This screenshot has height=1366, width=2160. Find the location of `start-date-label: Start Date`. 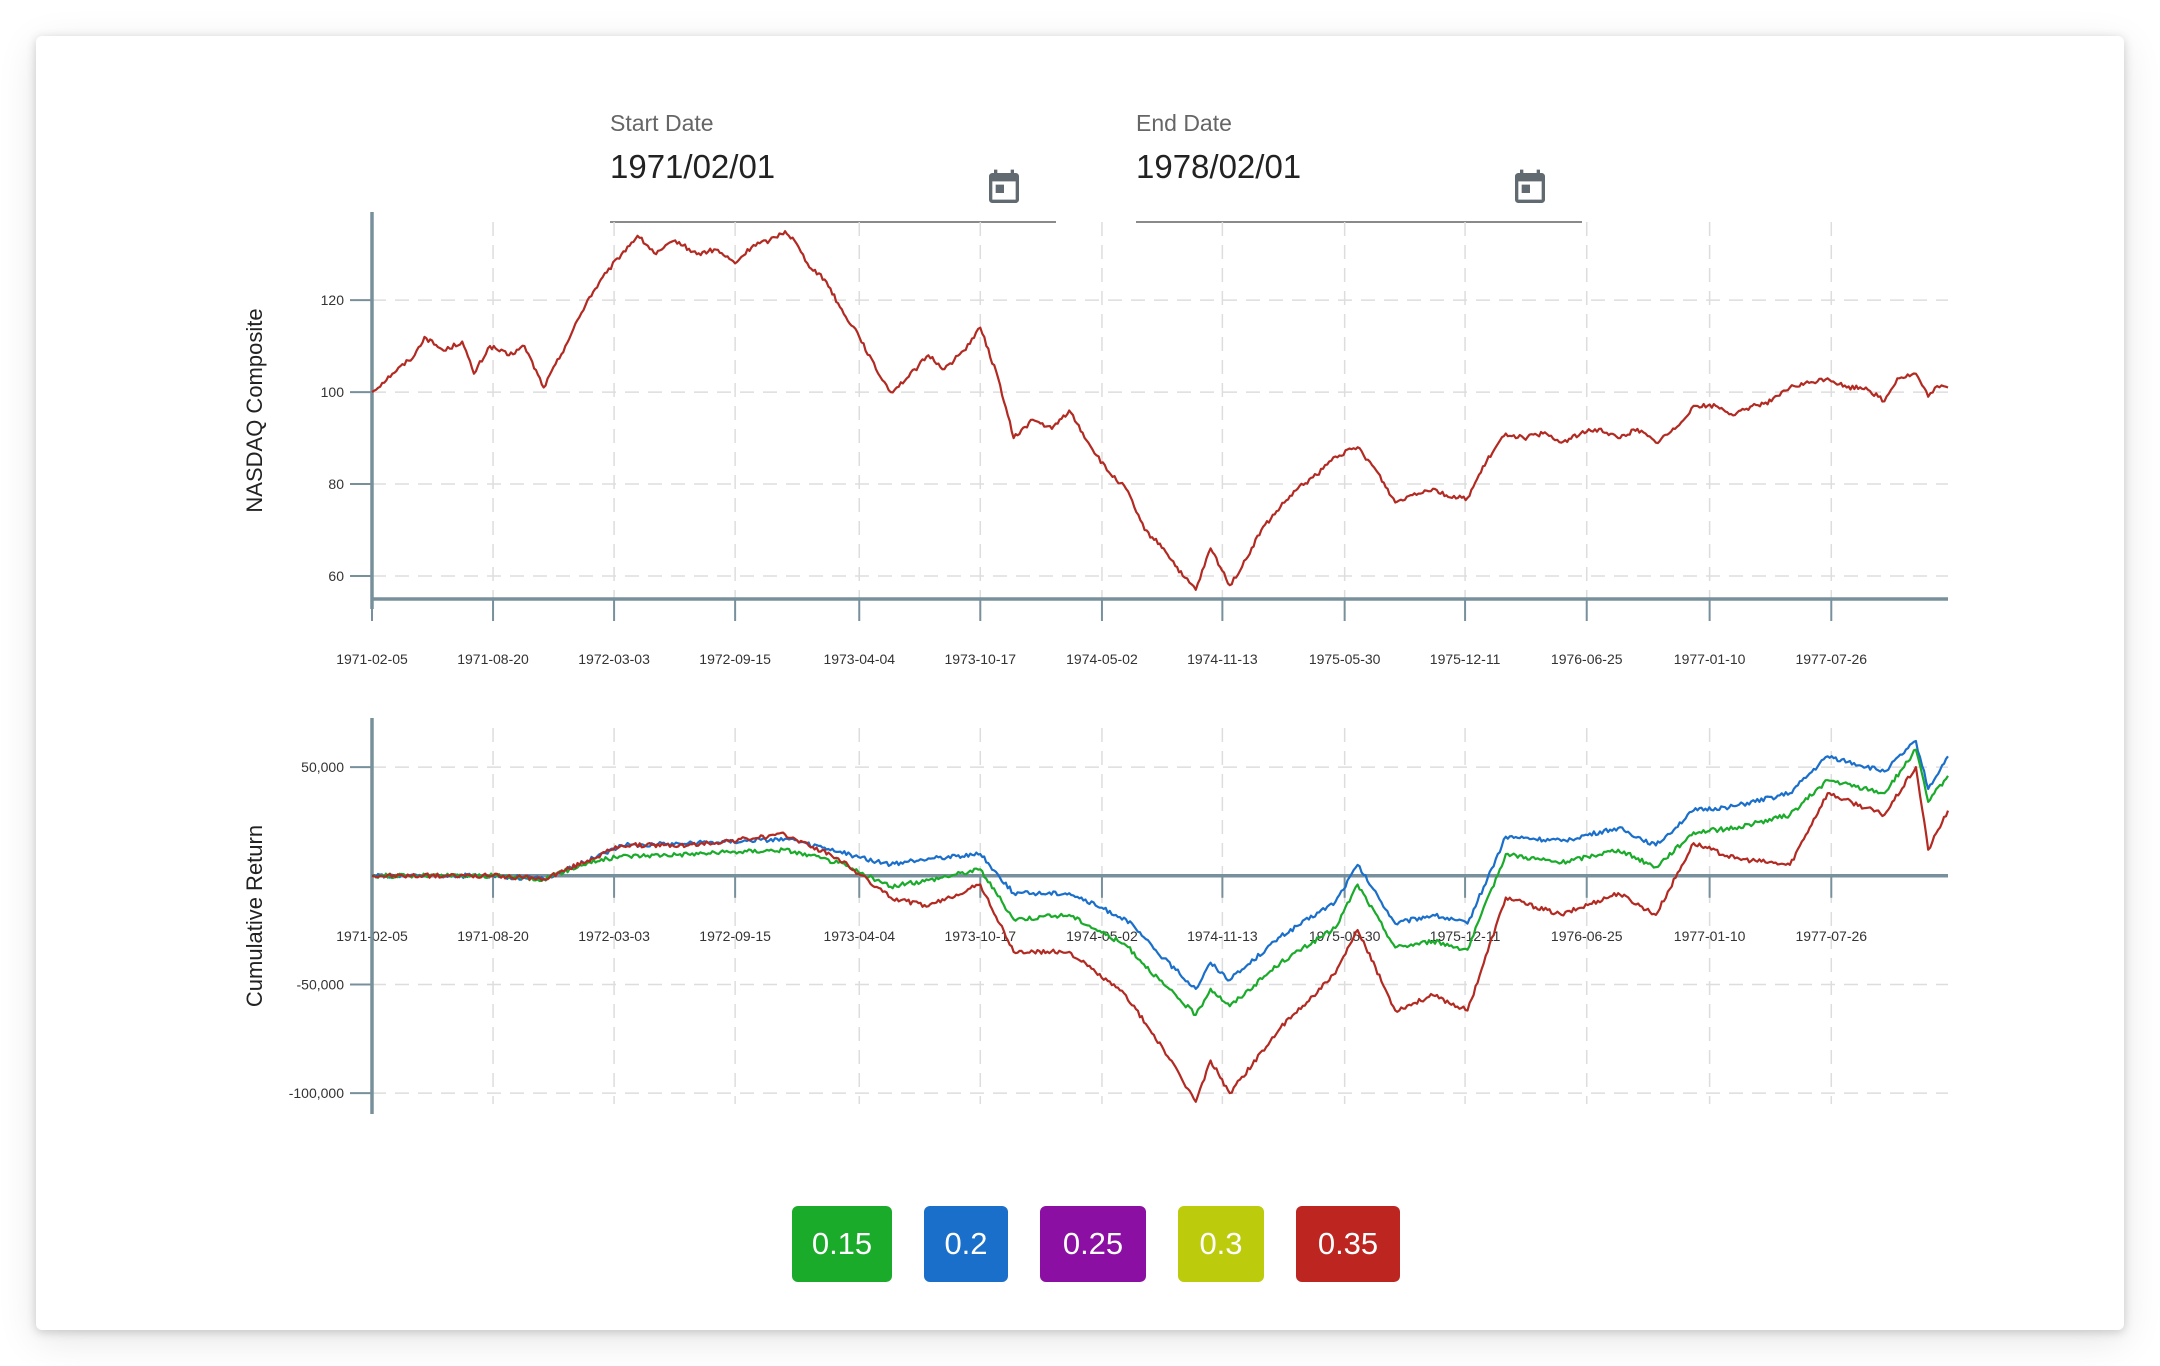

start-date-label: Start Date is located at coordinates (662, 123).